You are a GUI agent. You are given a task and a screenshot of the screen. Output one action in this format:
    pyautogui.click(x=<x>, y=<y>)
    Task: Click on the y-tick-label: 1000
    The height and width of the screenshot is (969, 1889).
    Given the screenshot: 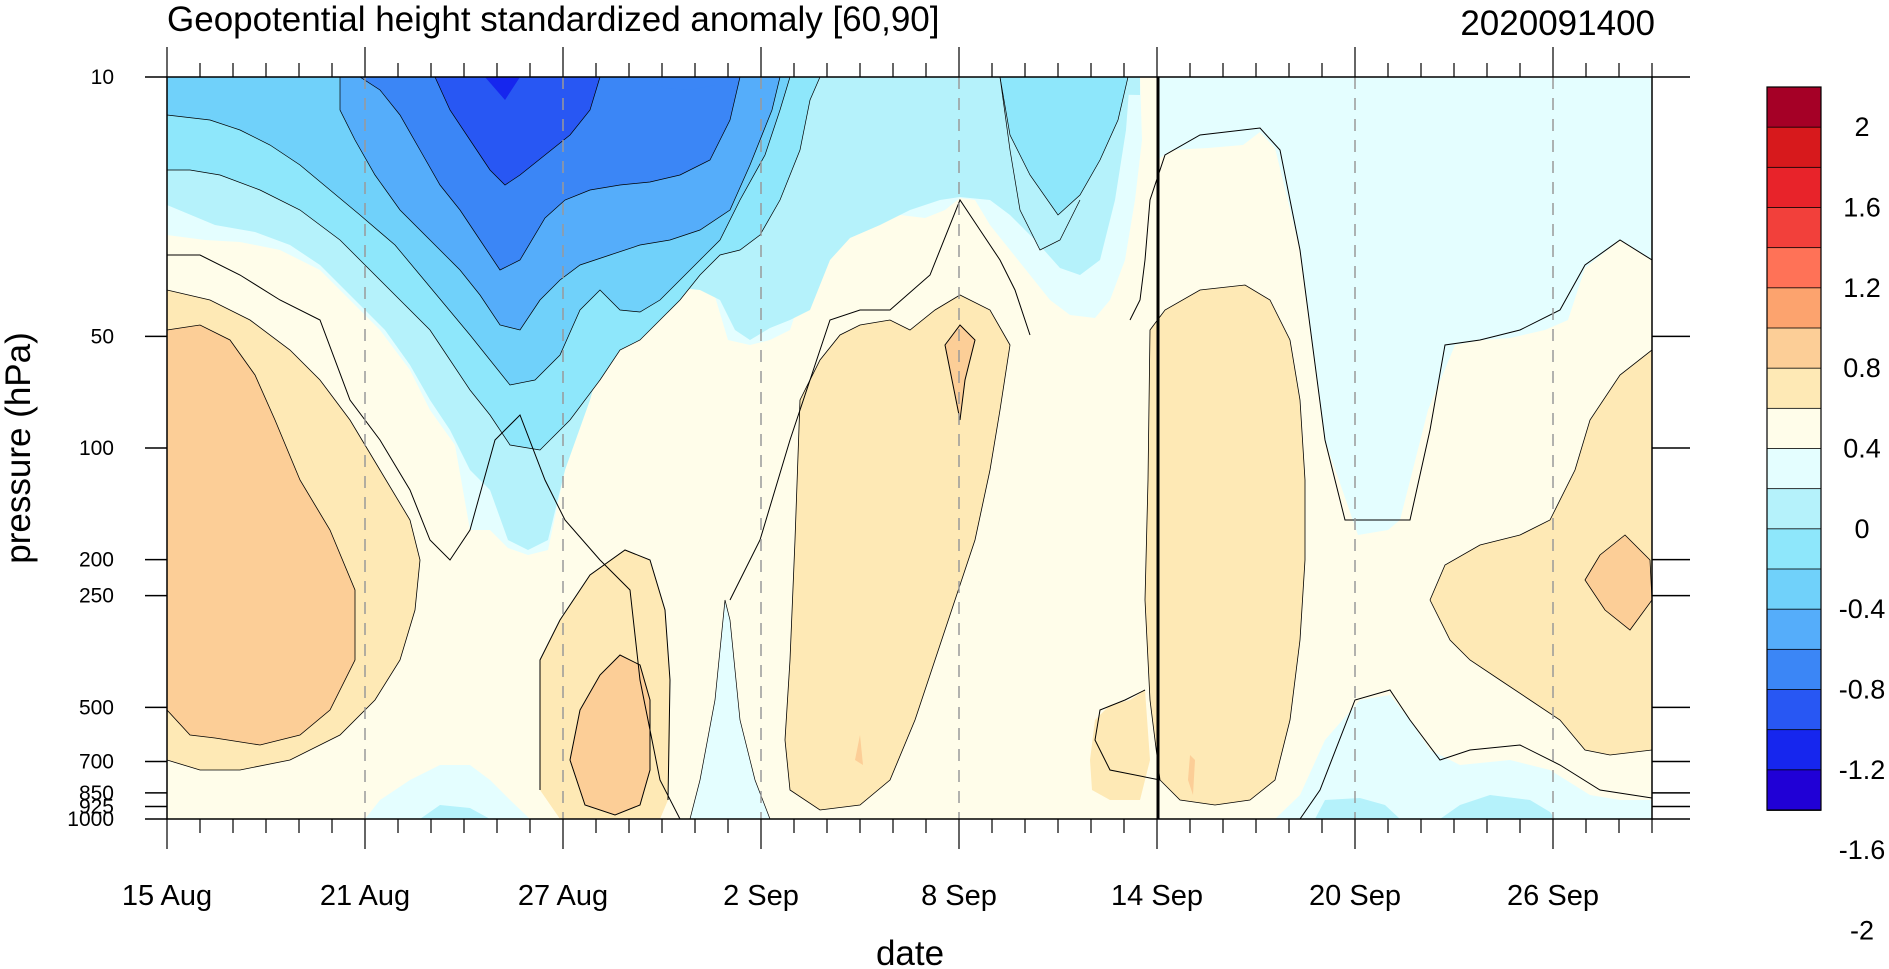 What is the action you would take?
    pyautogui.click(x=90, y=819)
    